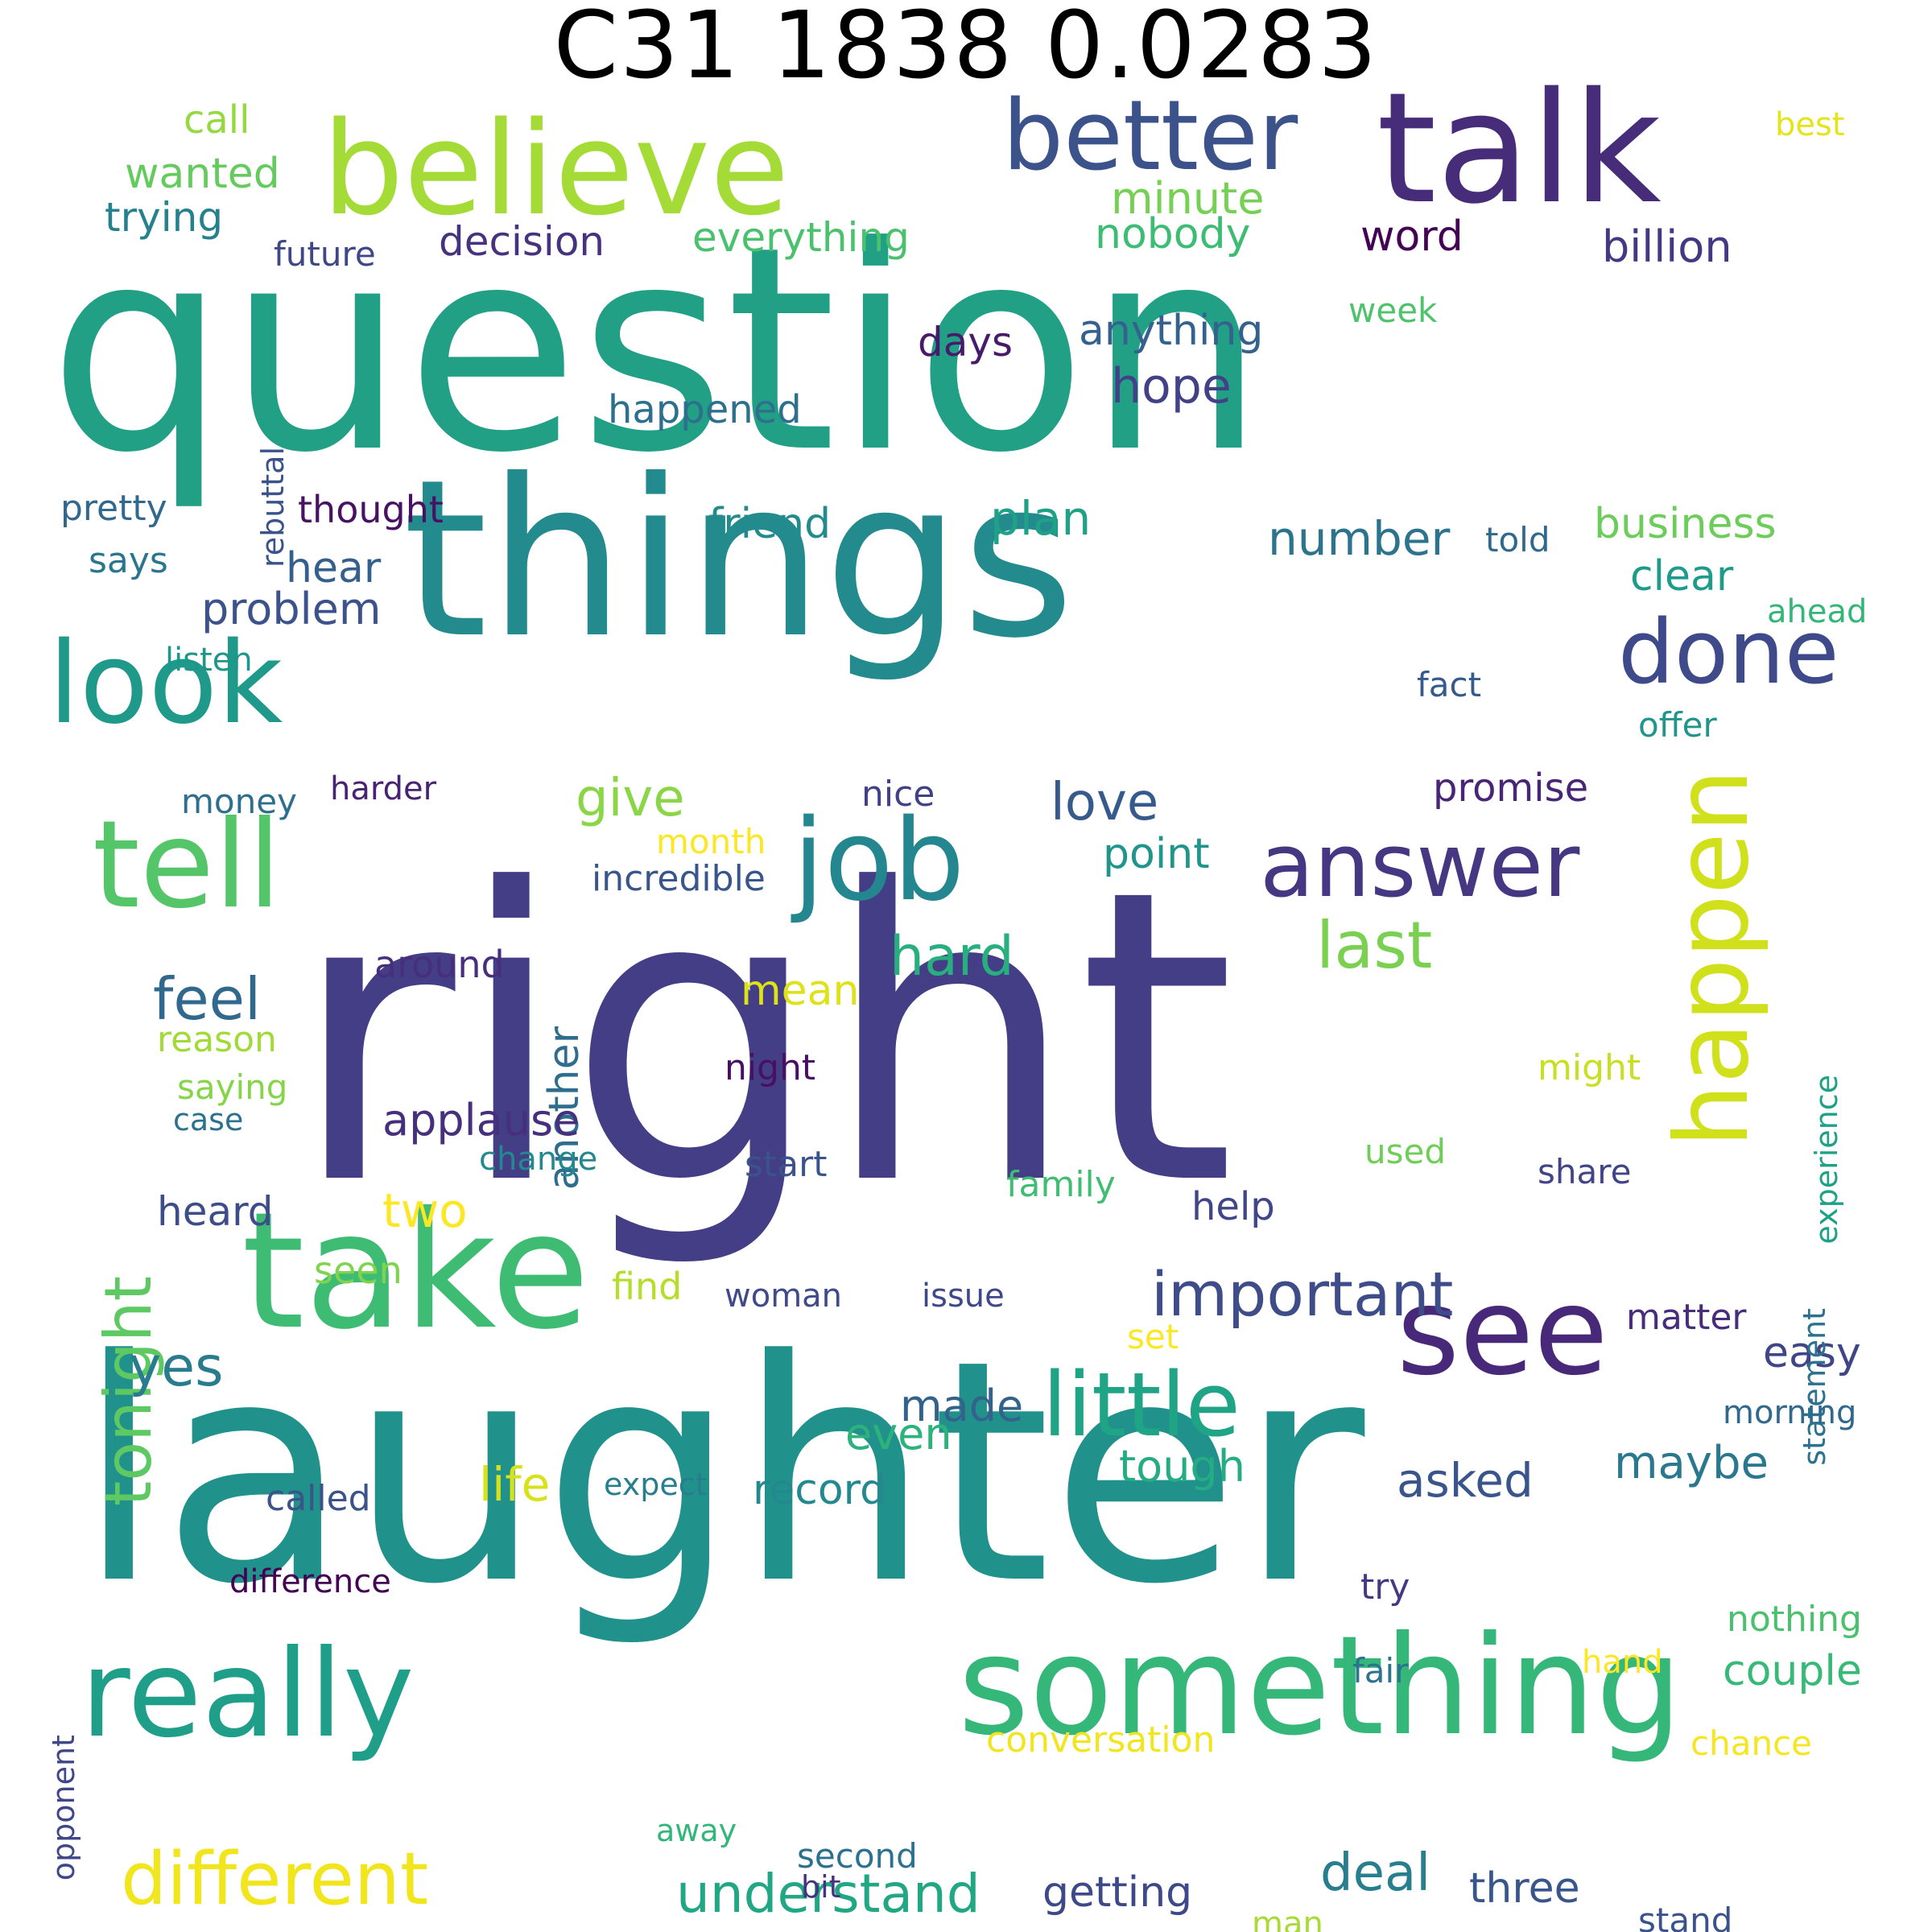 This screenshot has height=1932, width=1932. What do you see at coordinates (1524, 1888) in the screenshot?
I see `cloud-word: three` at bounding box center [1524, 1888].